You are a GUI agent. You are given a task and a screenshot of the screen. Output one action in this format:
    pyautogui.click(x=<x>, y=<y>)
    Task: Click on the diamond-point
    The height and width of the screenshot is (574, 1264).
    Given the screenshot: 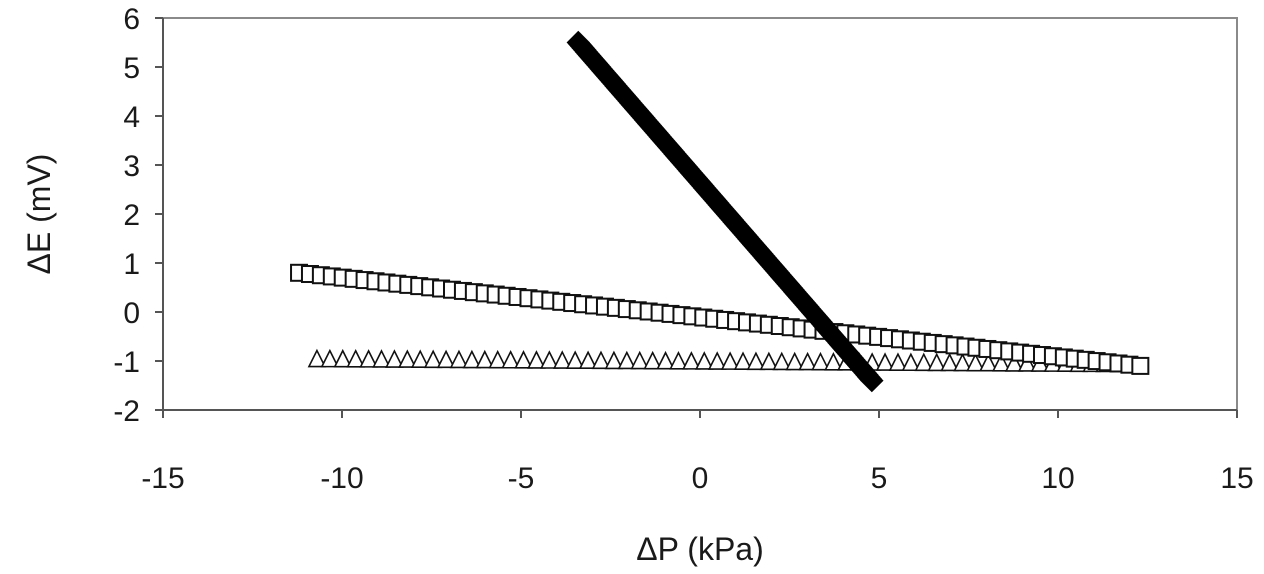 What is the action you would take?
    pyautogui.click(x=872, y=380)
    